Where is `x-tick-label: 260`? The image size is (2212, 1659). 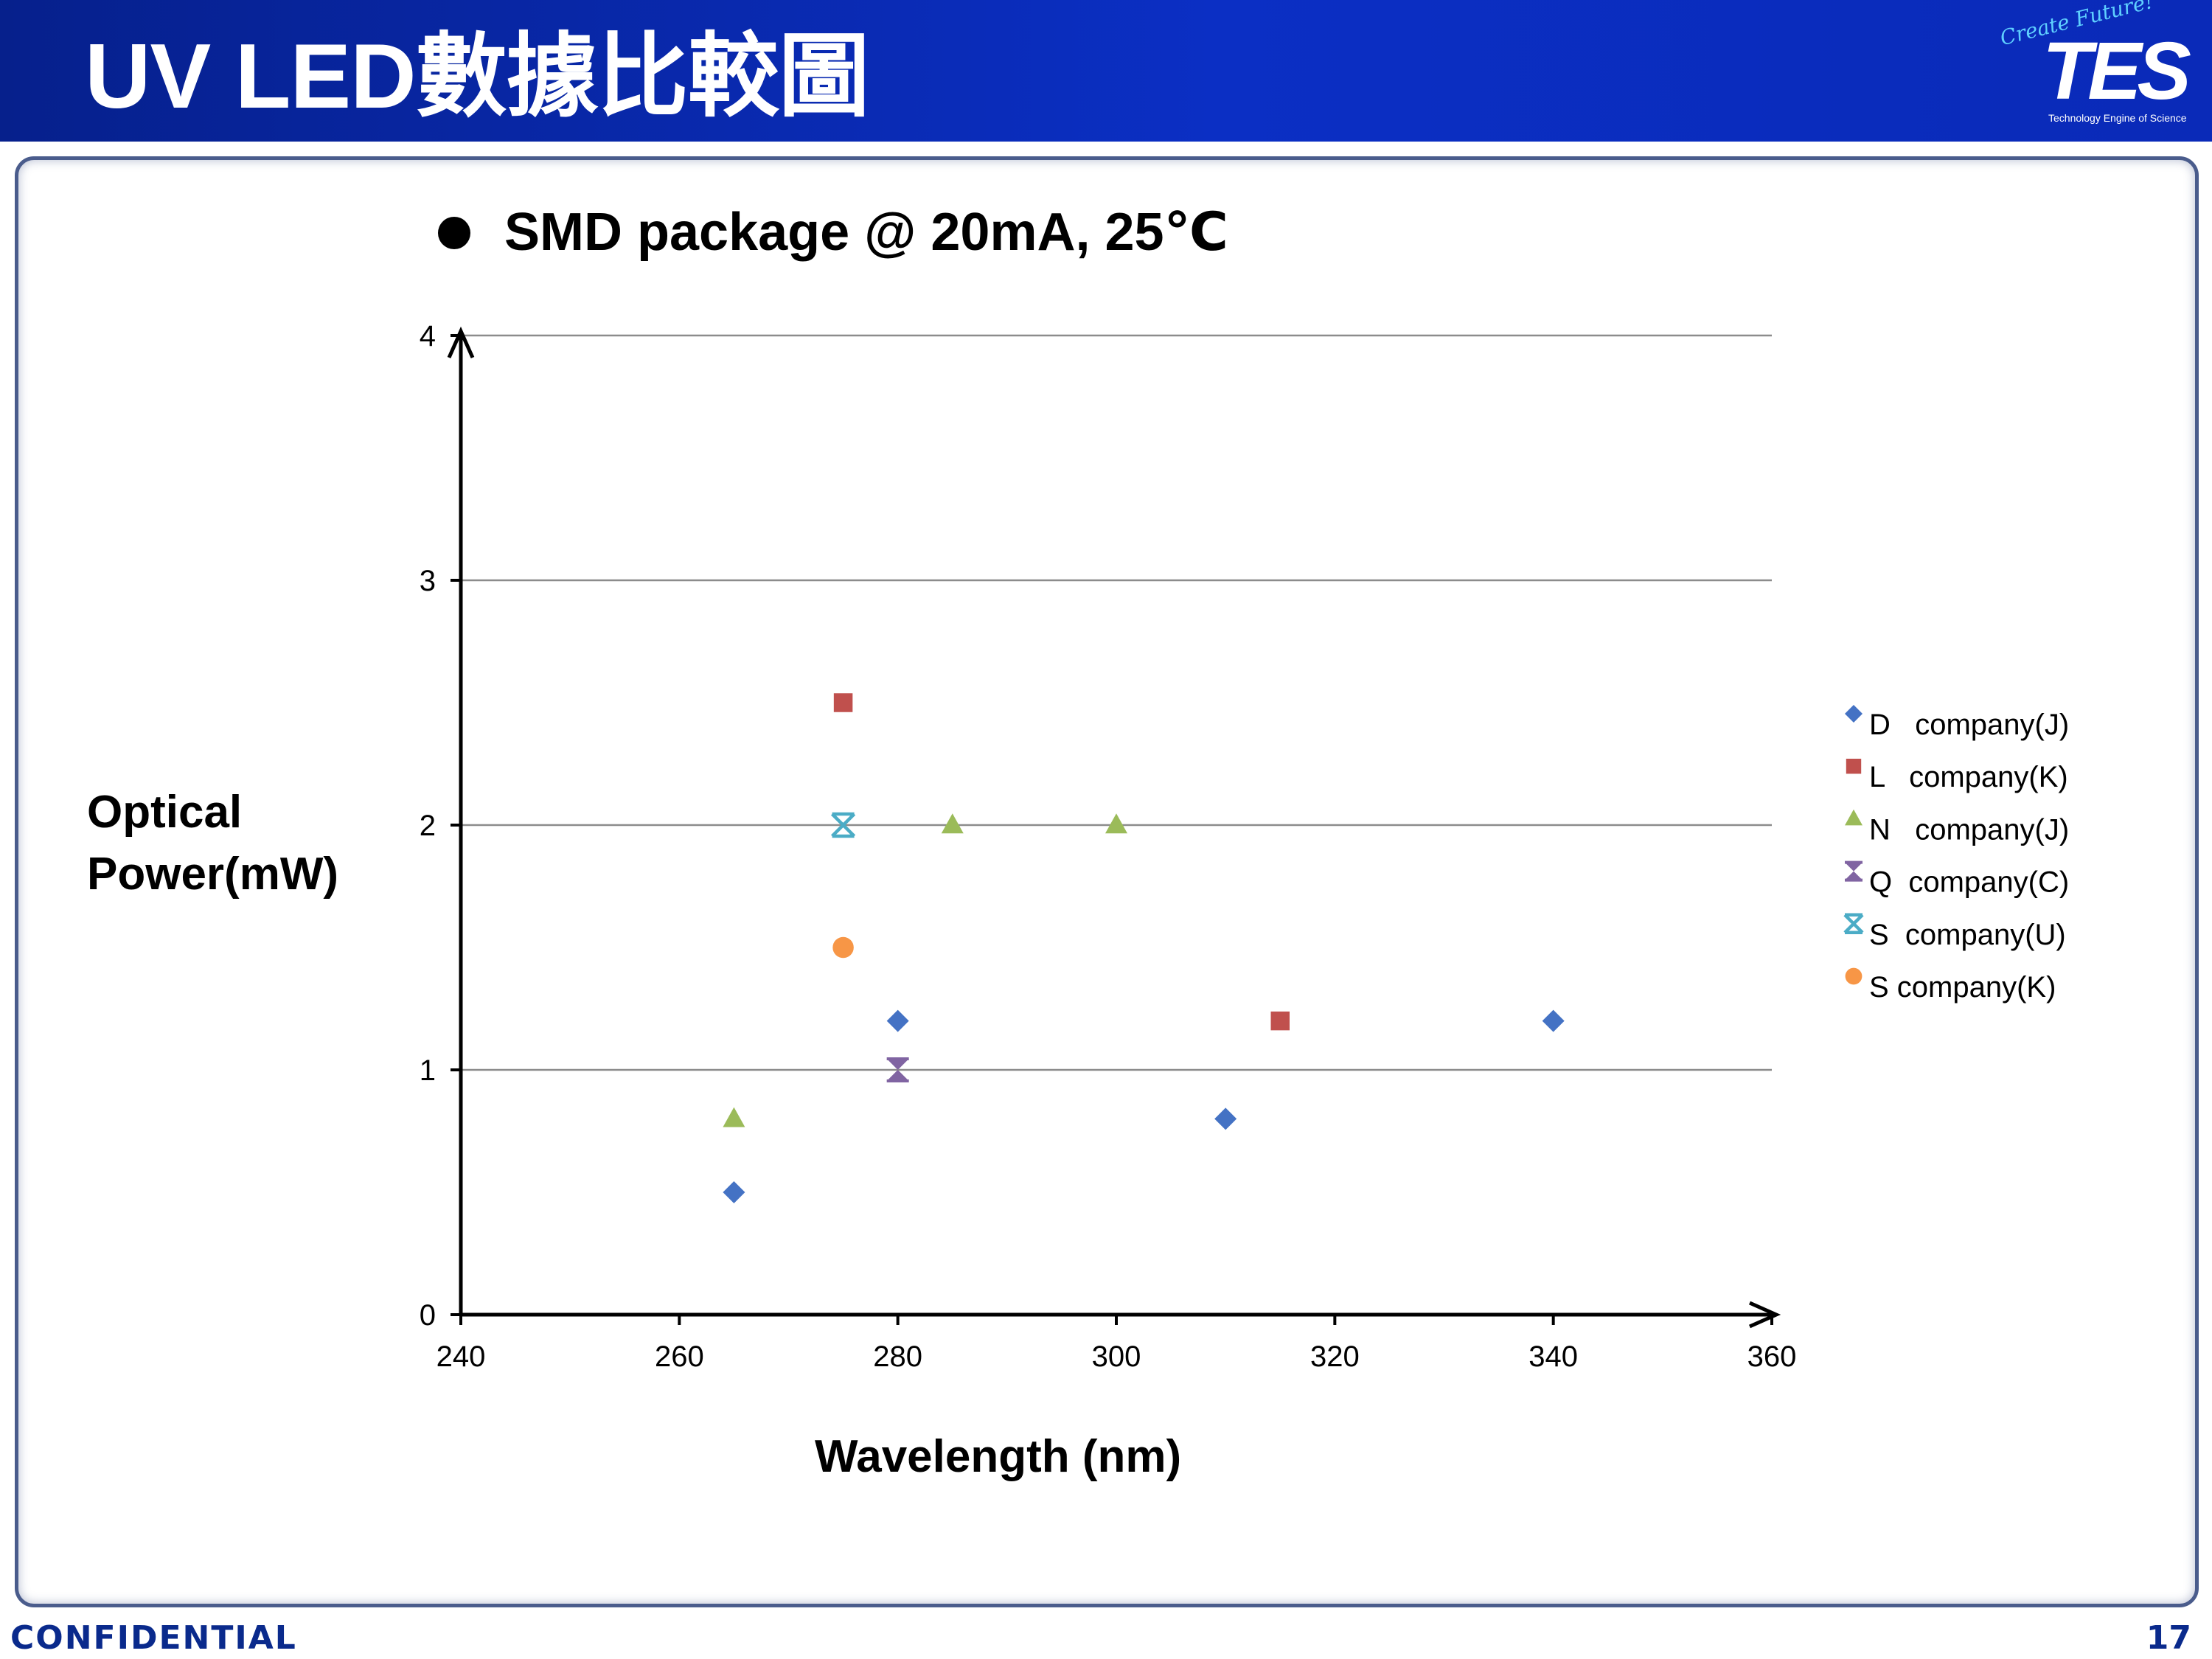
x-tick-label: 260 is located at coordinates (679, 1356).